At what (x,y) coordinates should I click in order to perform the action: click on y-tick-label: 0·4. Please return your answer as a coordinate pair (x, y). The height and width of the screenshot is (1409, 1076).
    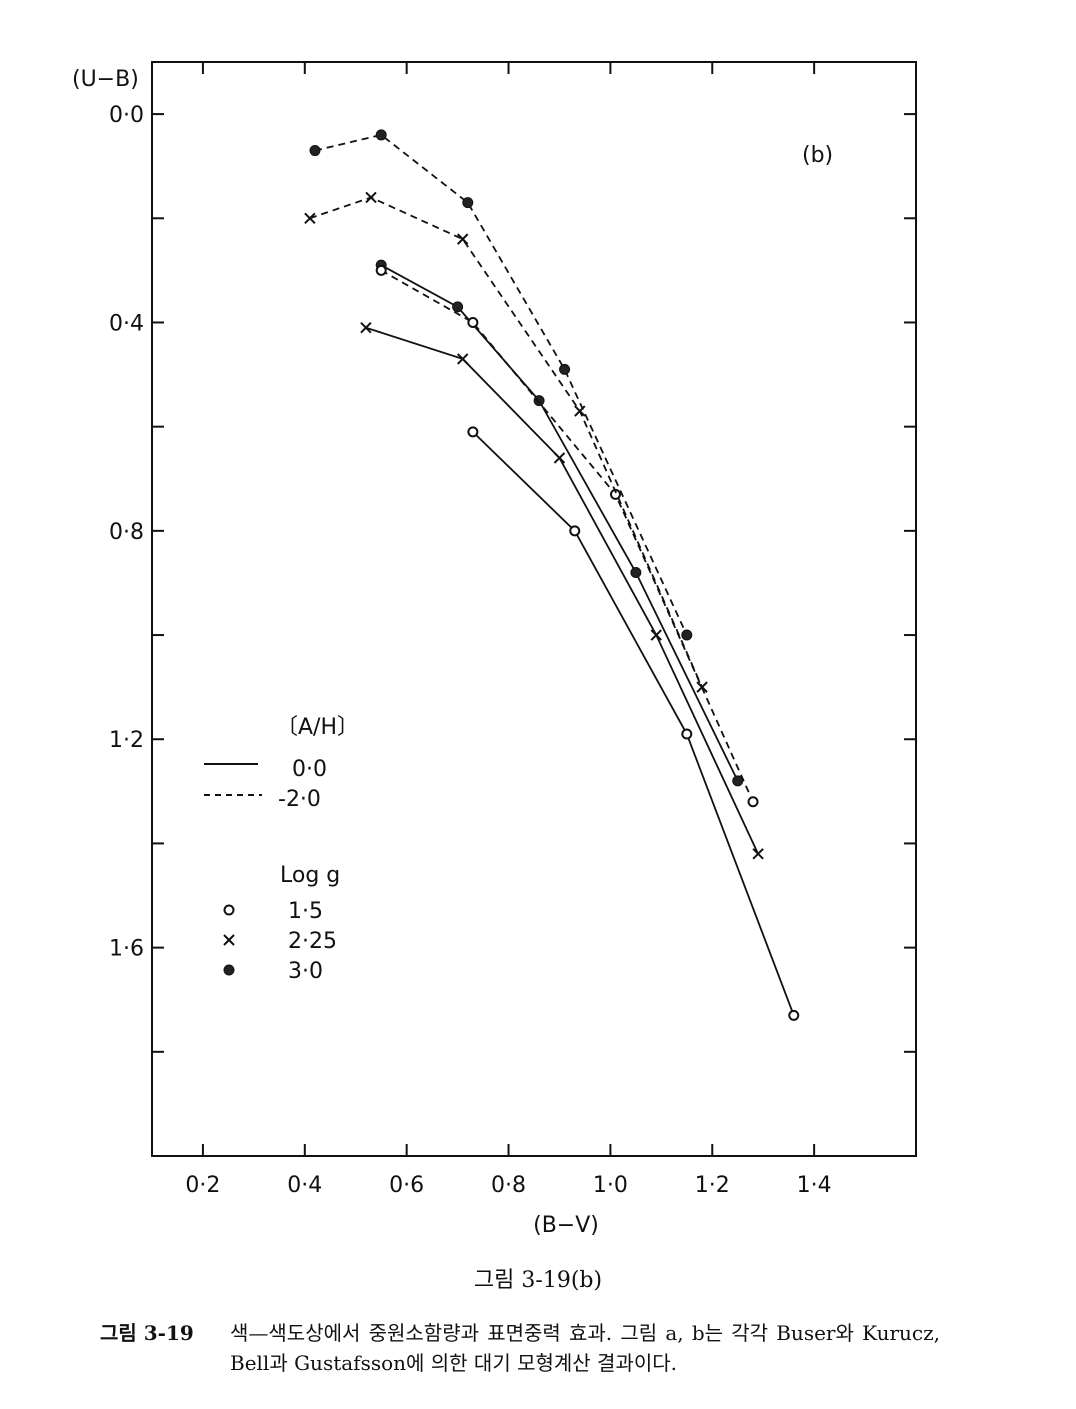
    Looking at the image, I should click on (126, 323).